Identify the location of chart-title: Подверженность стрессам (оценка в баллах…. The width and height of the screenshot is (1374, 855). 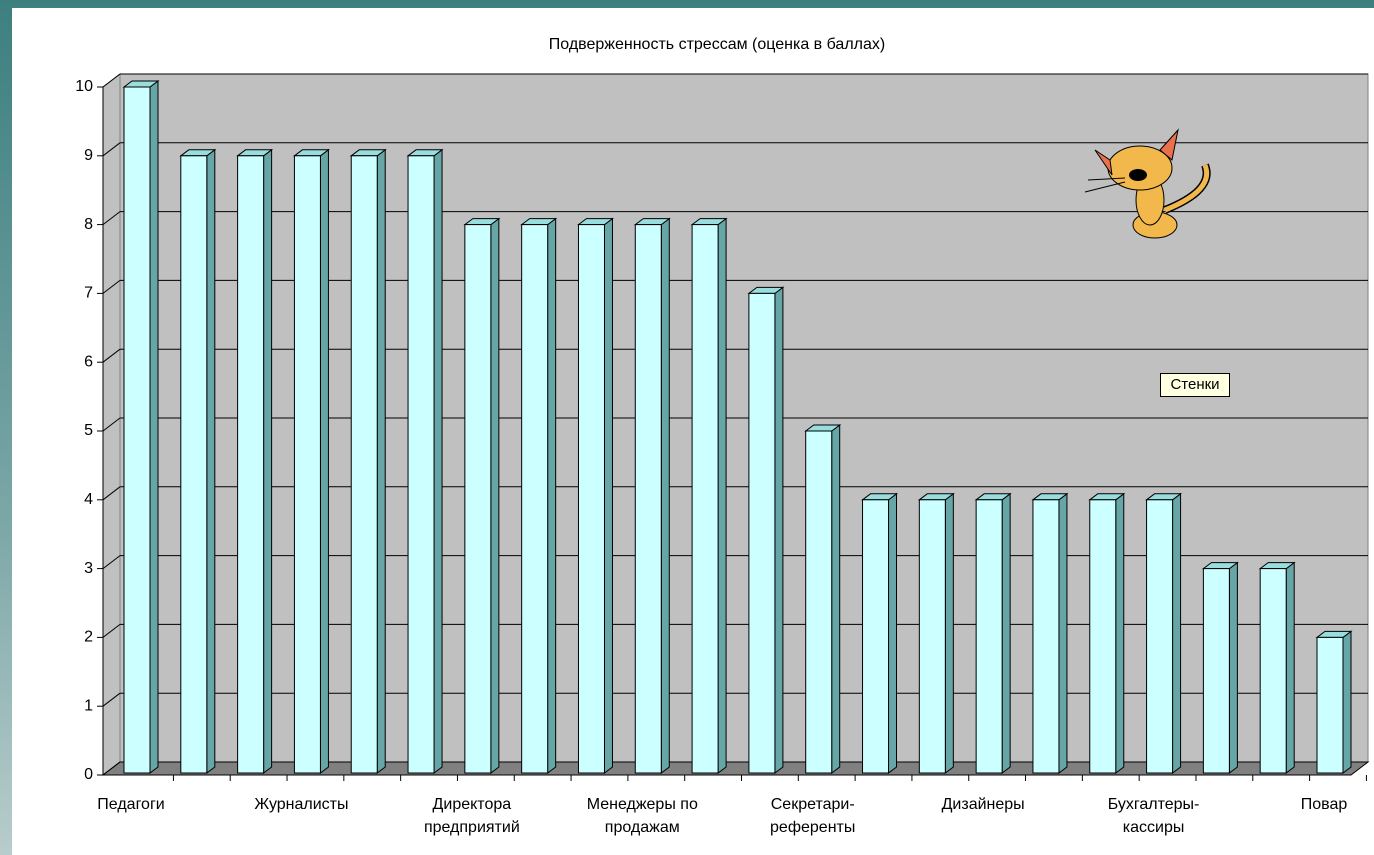
(717, 44).